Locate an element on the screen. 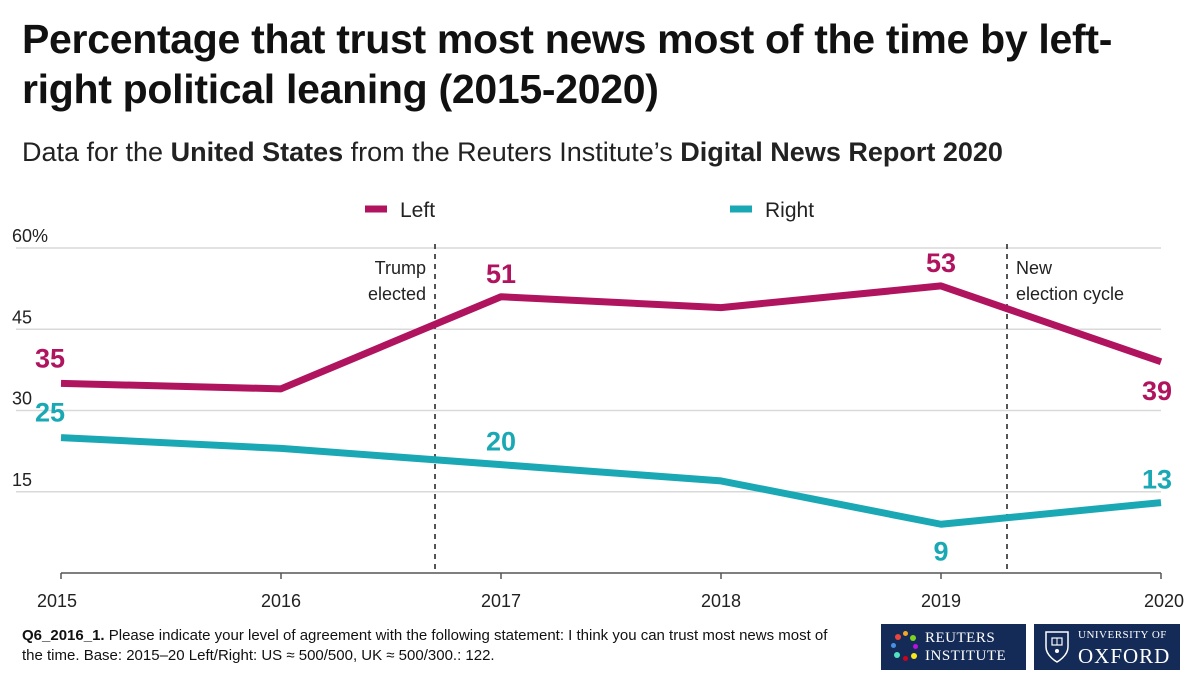 This screenshot has height=686, width=1200. legend-label: Left is located at coordinates (417, 210).